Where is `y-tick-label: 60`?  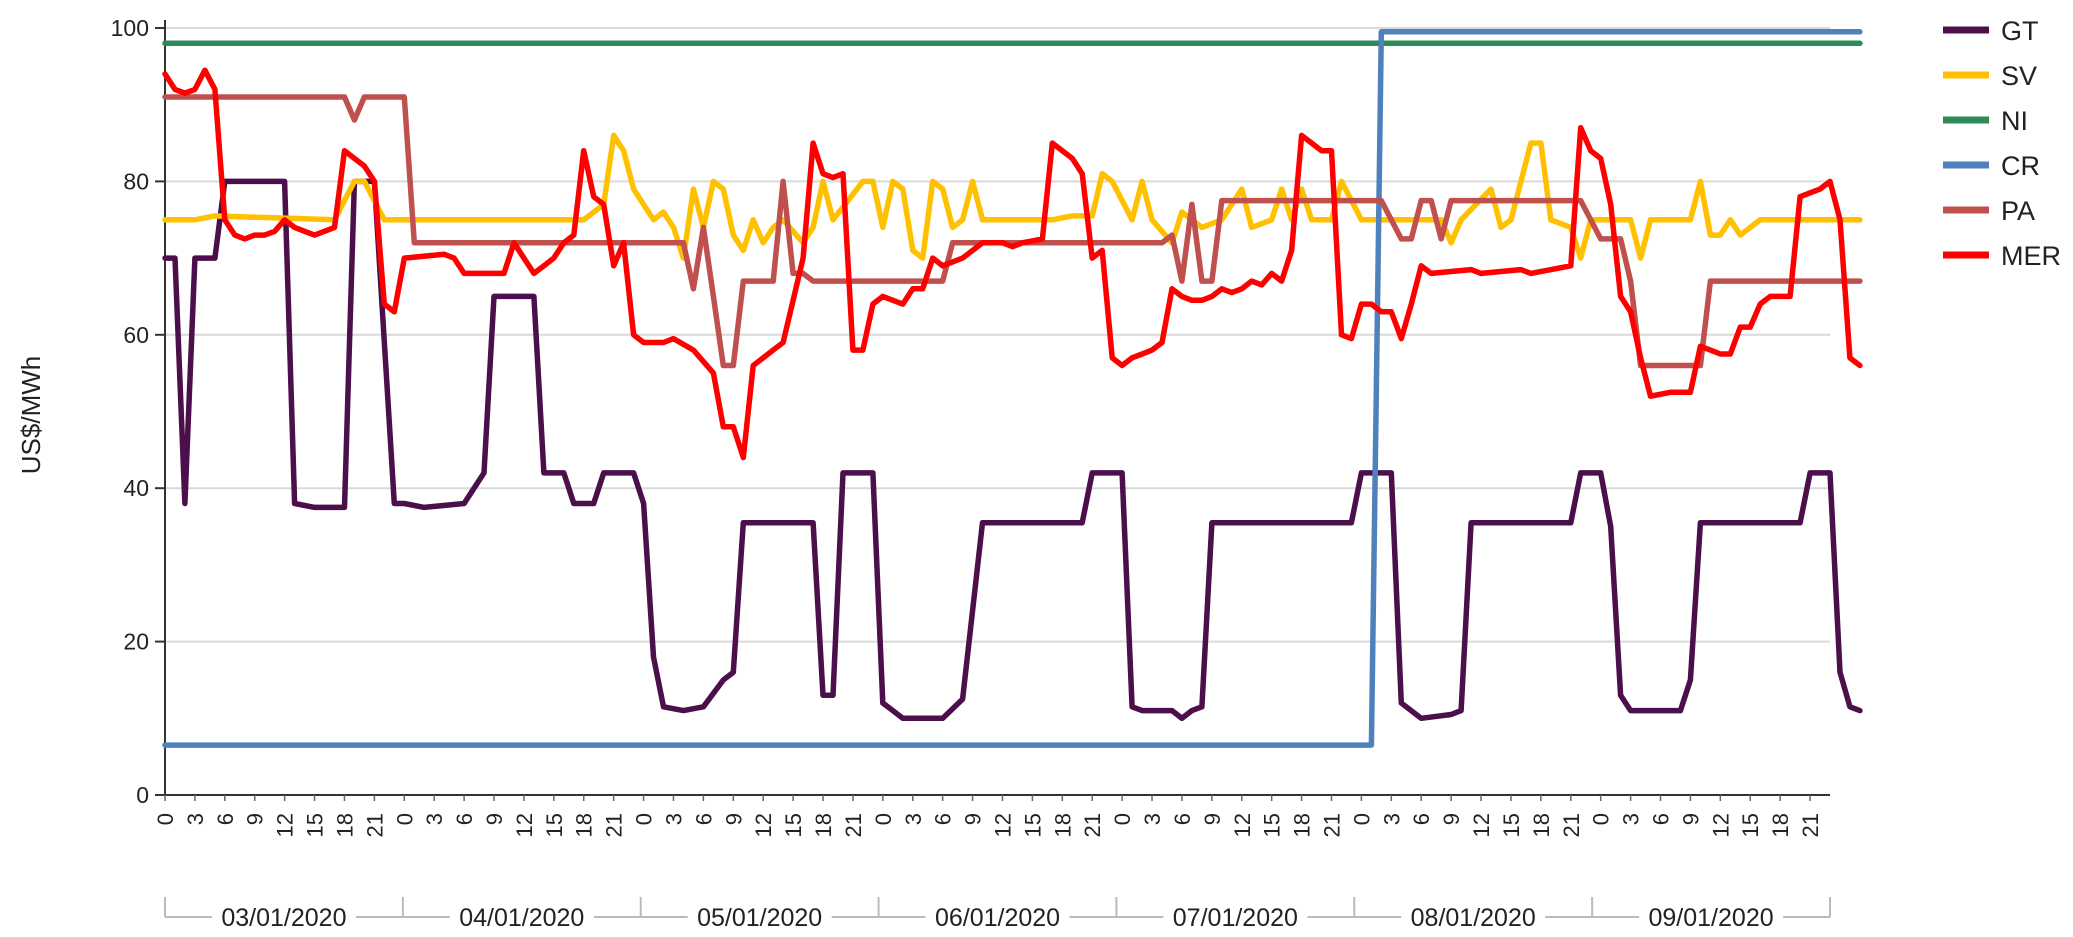
y-tick-label: 60 is located at coordinates (136, 335).